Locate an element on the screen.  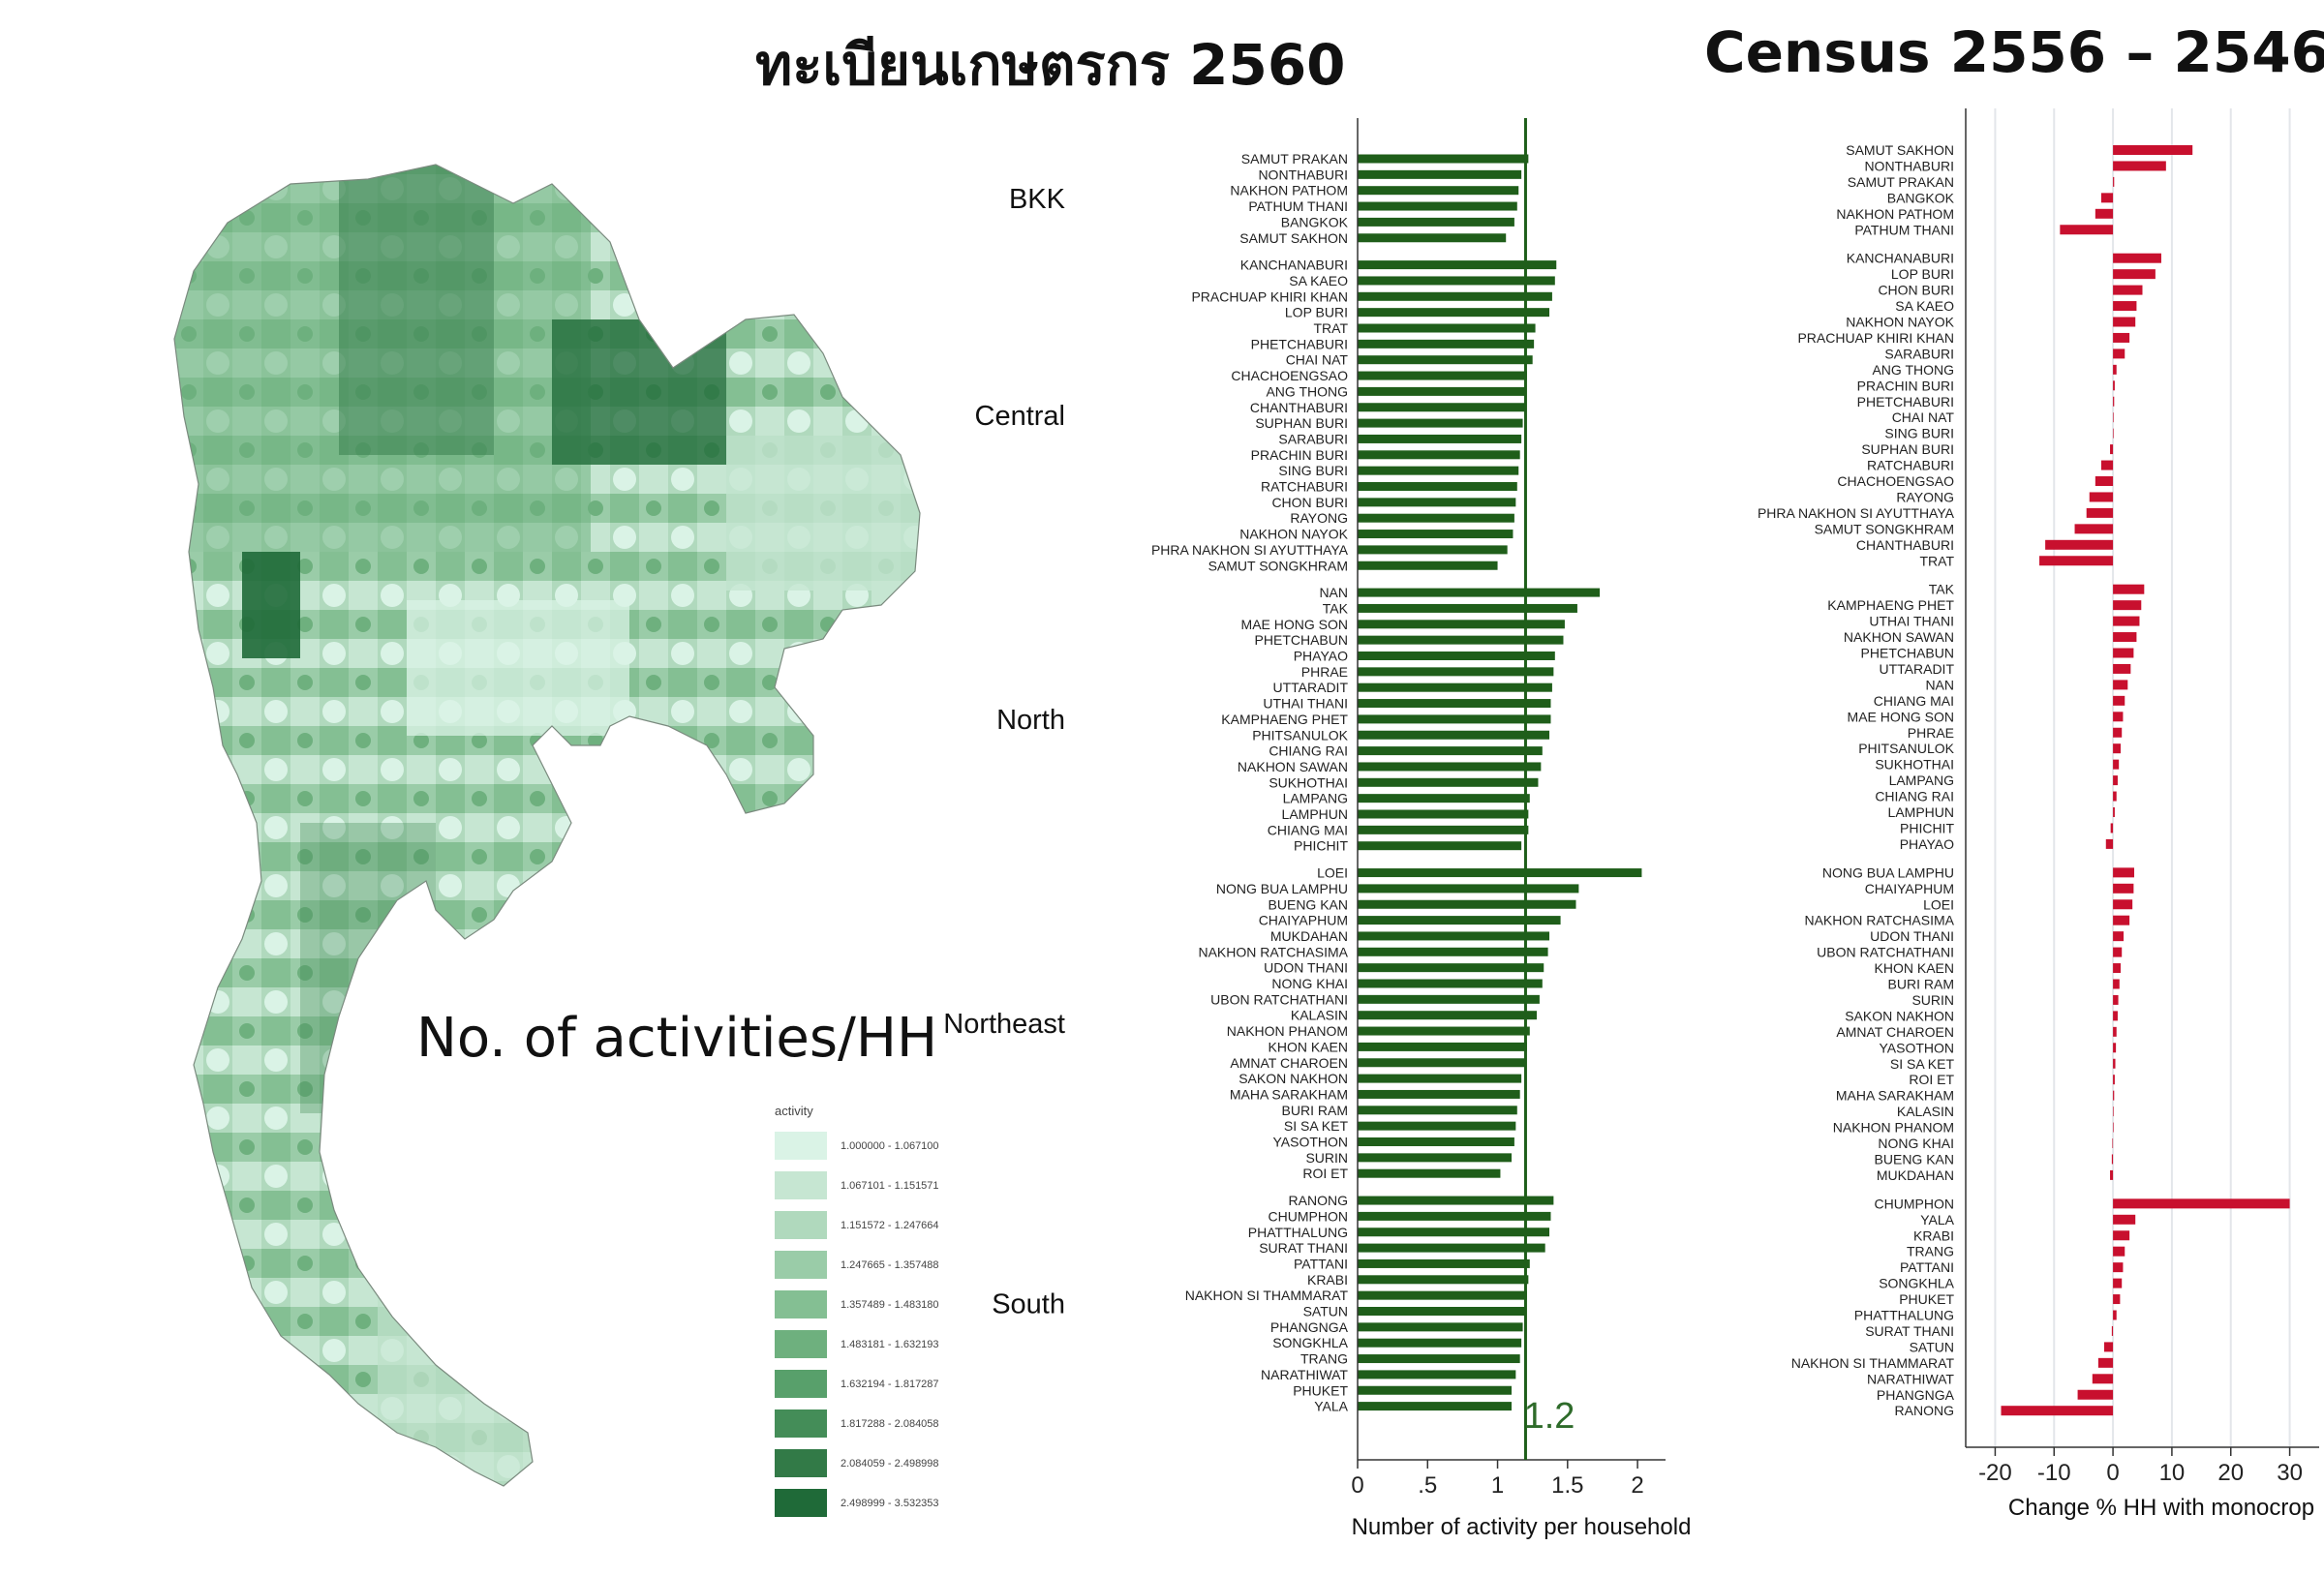
province-label: CHUMPHON is located at coordinates (1308, 1216).